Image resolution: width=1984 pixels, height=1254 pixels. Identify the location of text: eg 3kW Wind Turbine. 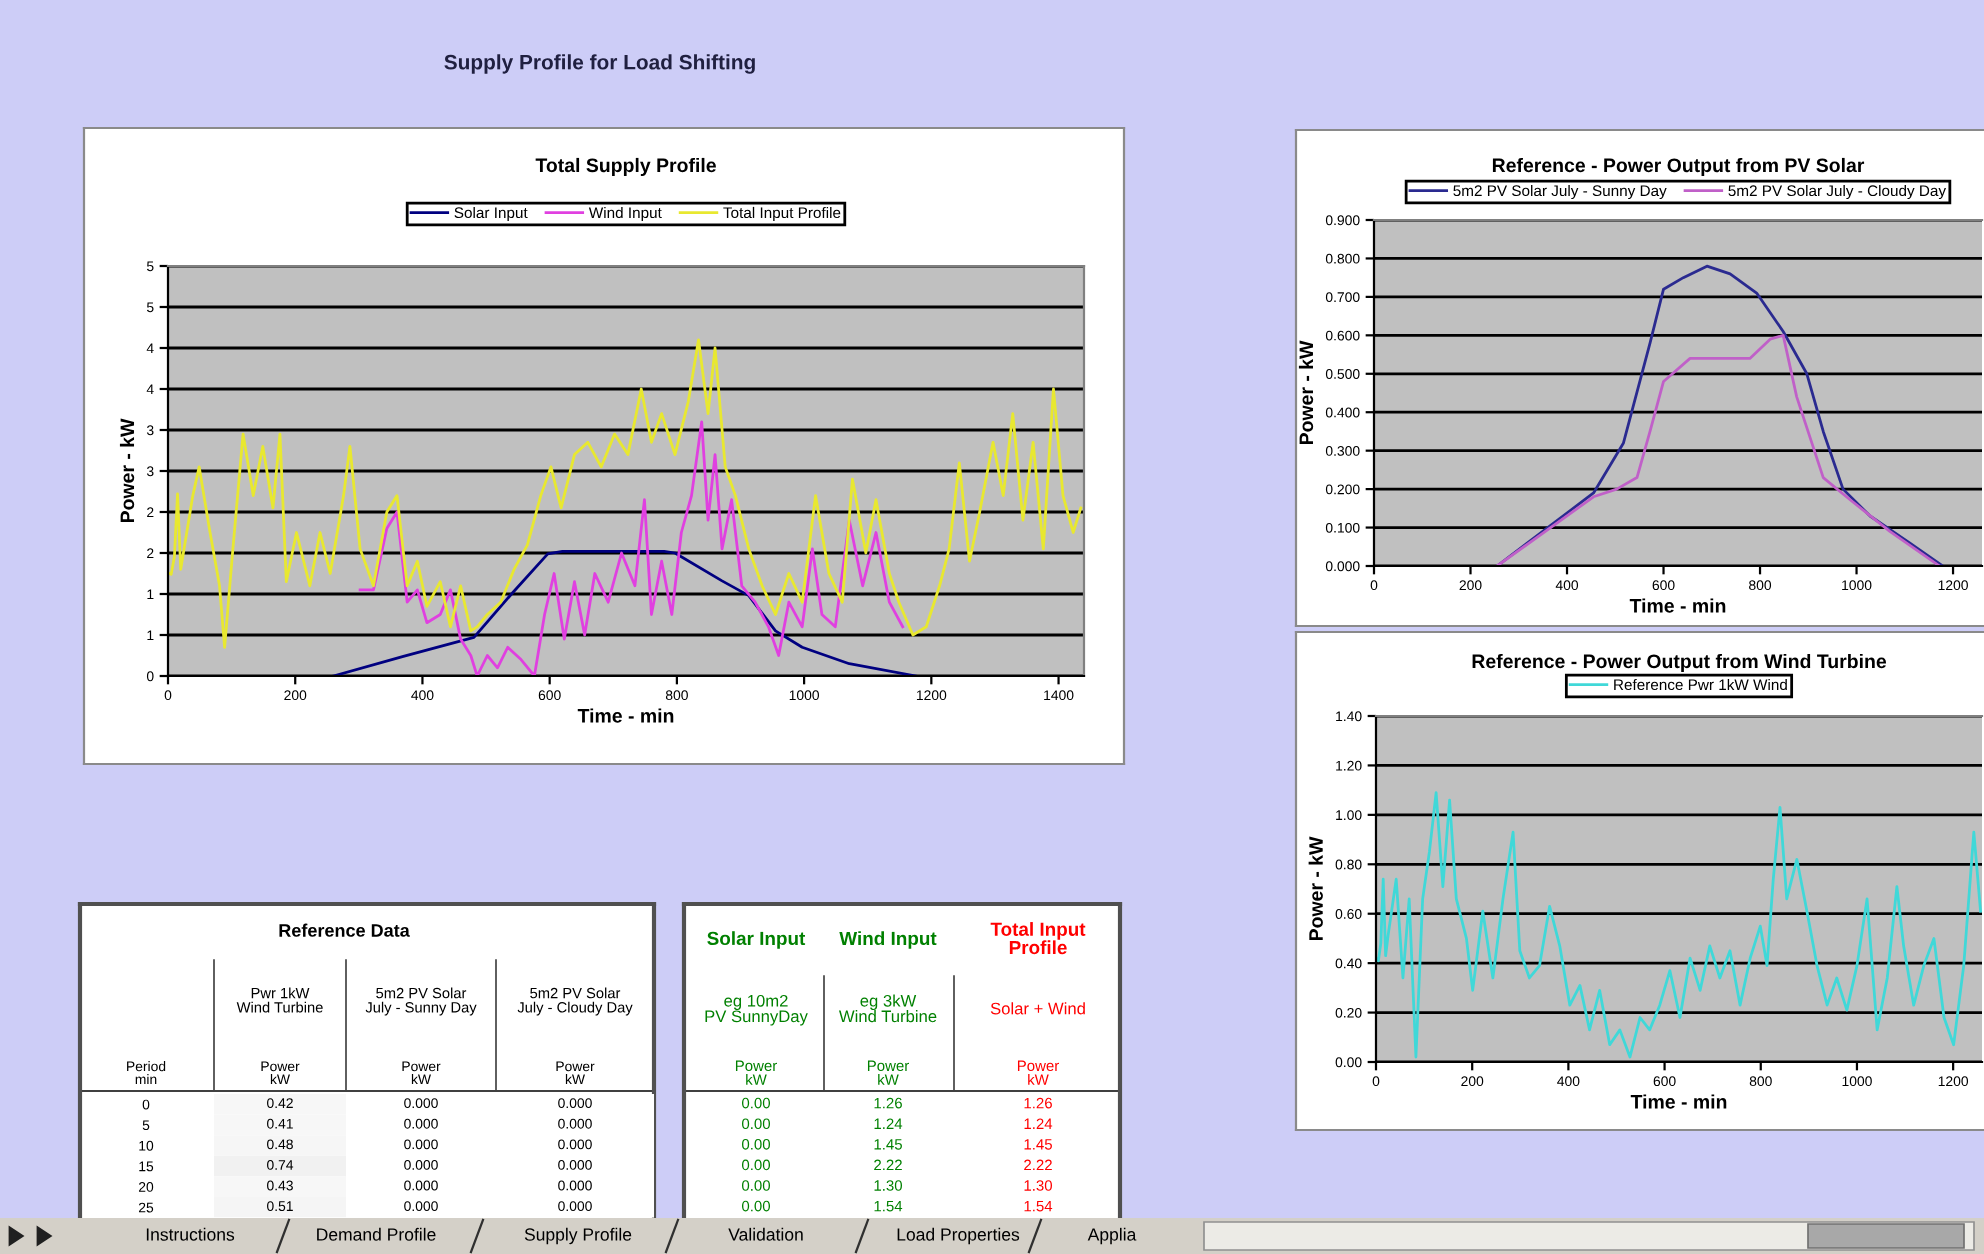
(887, 1008).